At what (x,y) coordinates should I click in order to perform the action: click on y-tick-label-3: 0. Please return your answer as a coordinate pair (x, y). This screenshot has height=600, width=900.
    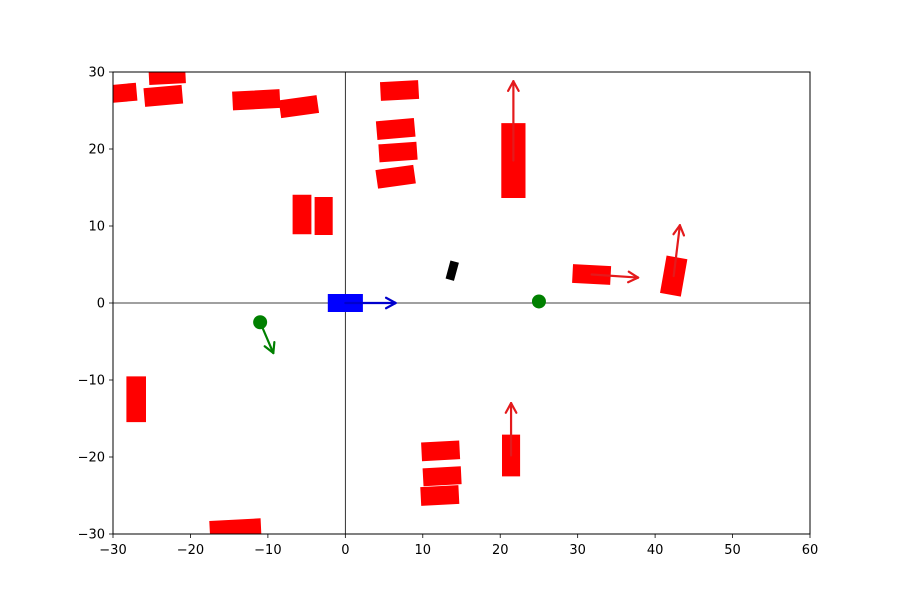
    Looking at the image, I should click on (101, 304).